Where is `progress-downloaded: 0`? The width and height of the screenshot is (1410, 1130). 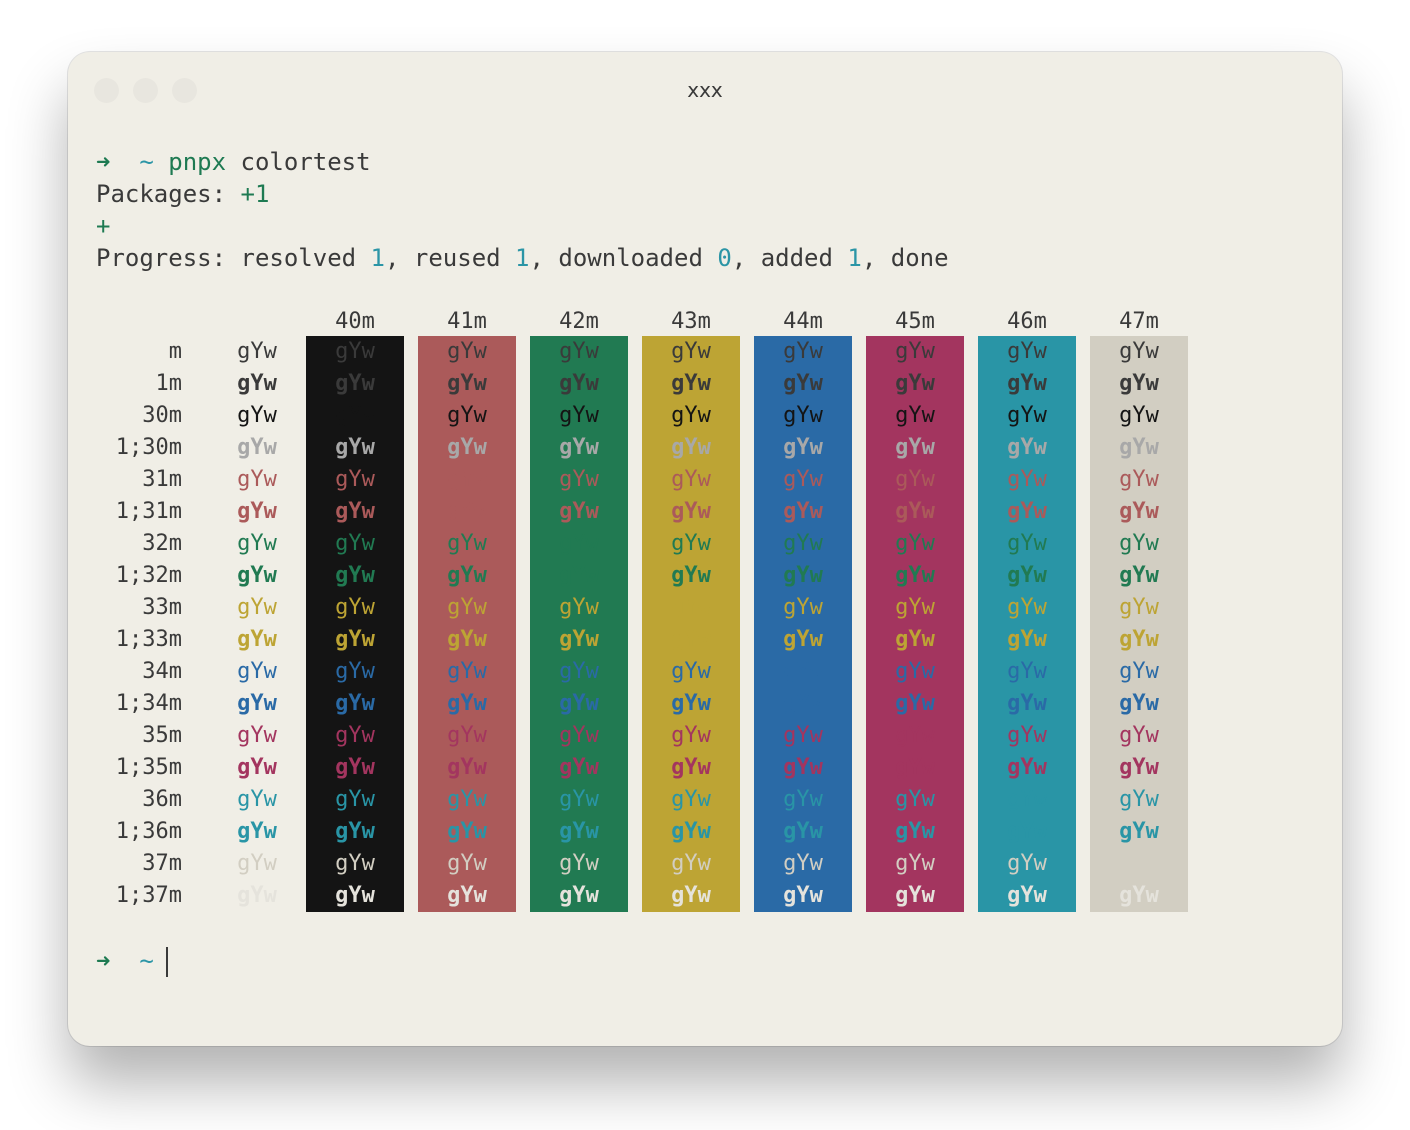 progress-downloaded: 0 is located at coordinates (724, 258).